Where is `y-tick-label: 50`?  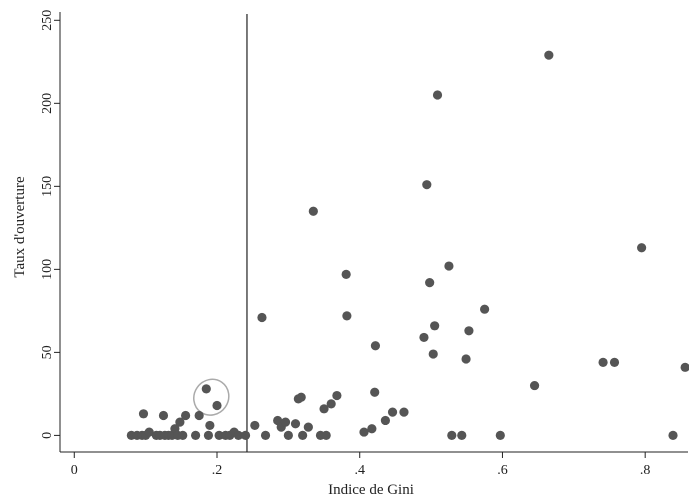 y-tick-label: 50 is located at coordinates (47, 352).